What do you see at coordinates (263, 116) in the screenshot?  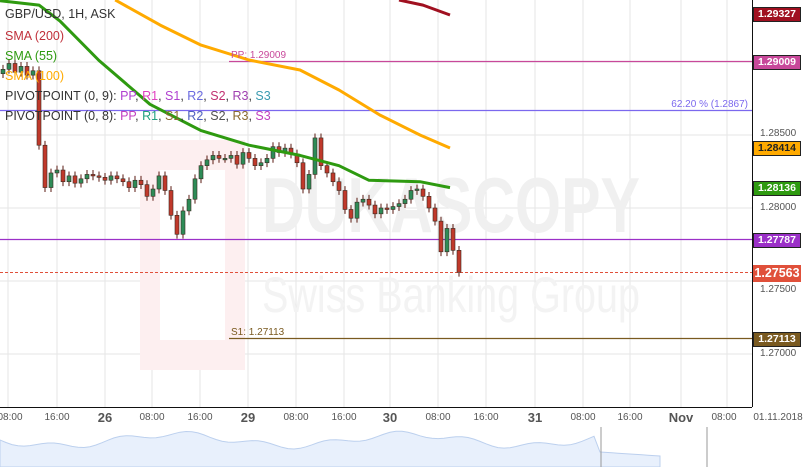 I see `legend-pivot8-s3: S3` at bounding box center [263, 116].